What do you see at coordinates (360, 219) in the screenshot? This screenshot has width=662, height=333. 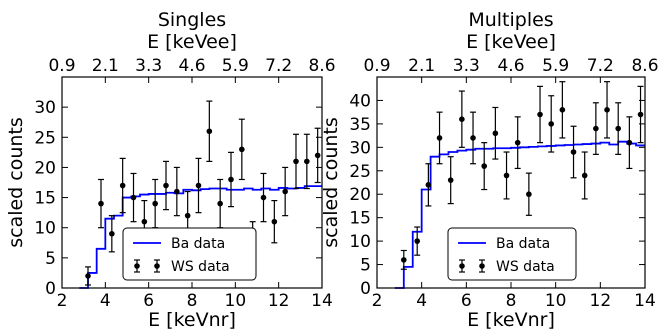 I see `y-tick-label: 15` at bounding box center [360, 219].